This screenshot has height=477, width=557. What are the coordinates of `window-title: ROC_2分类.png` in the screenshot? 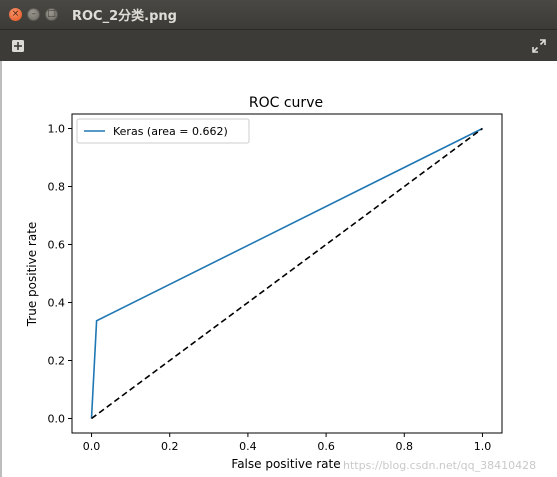 It's located at (124, 16).